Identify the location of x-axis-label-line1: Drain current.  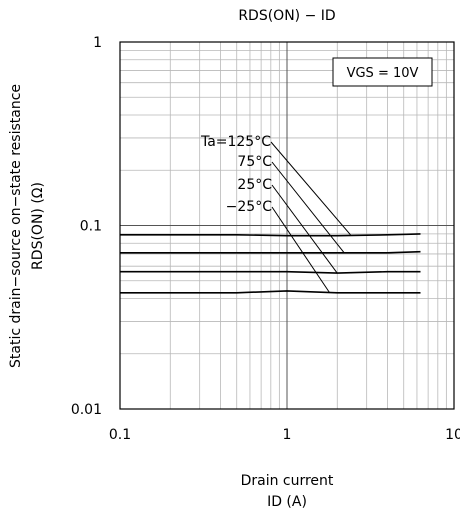
(287, 481).